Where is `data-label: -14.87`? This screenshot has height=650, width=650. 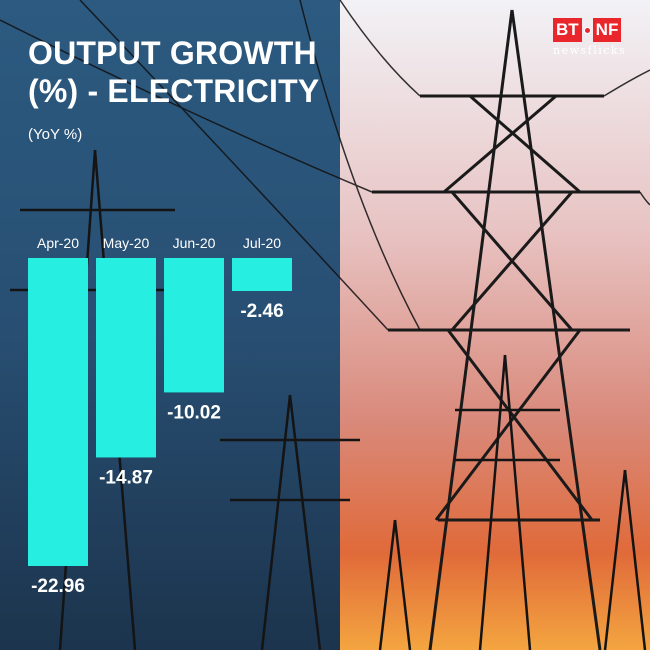
data-label: -14.87 is located at coordinates (126, 477).